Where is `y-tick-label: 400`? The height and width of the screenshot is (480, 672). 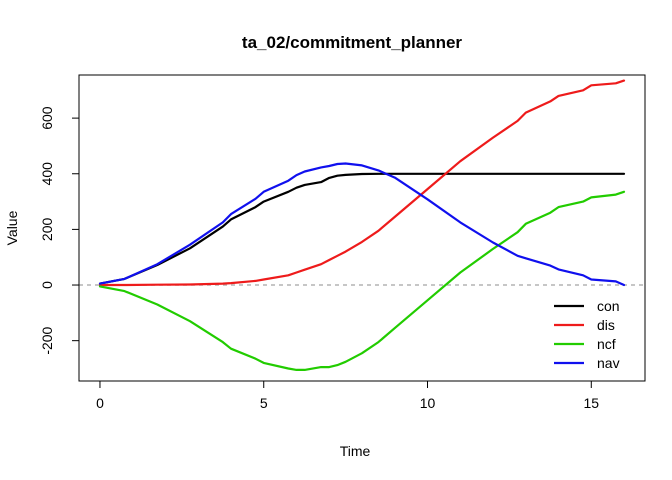
y-tick-label: 400 is located at coordinates (47, 174).